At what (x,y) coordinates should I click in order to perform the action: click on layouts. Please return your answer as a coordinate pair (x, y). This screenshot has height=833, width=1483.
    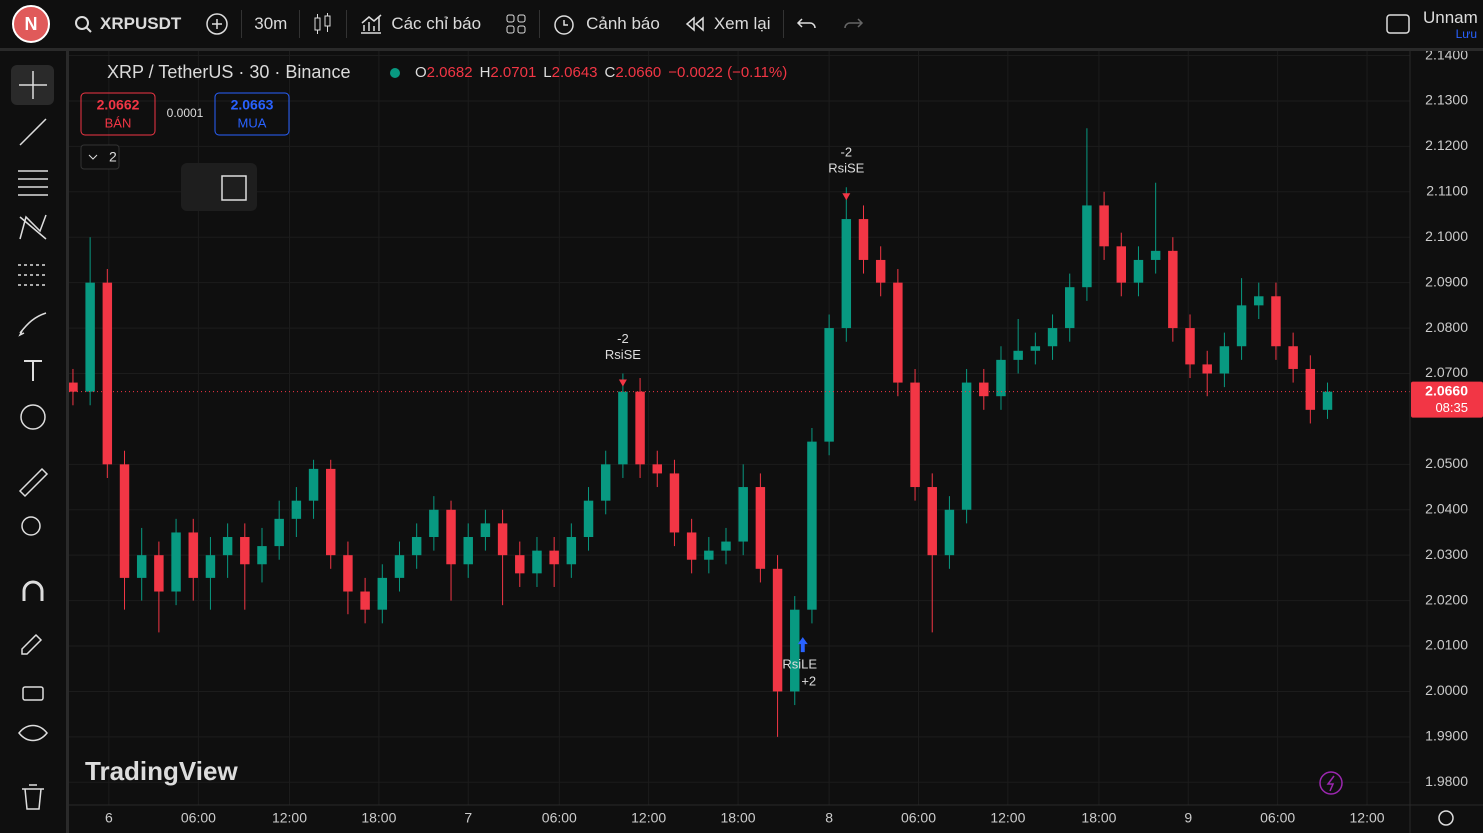
    Looking at the image, I should click on (516, 24).